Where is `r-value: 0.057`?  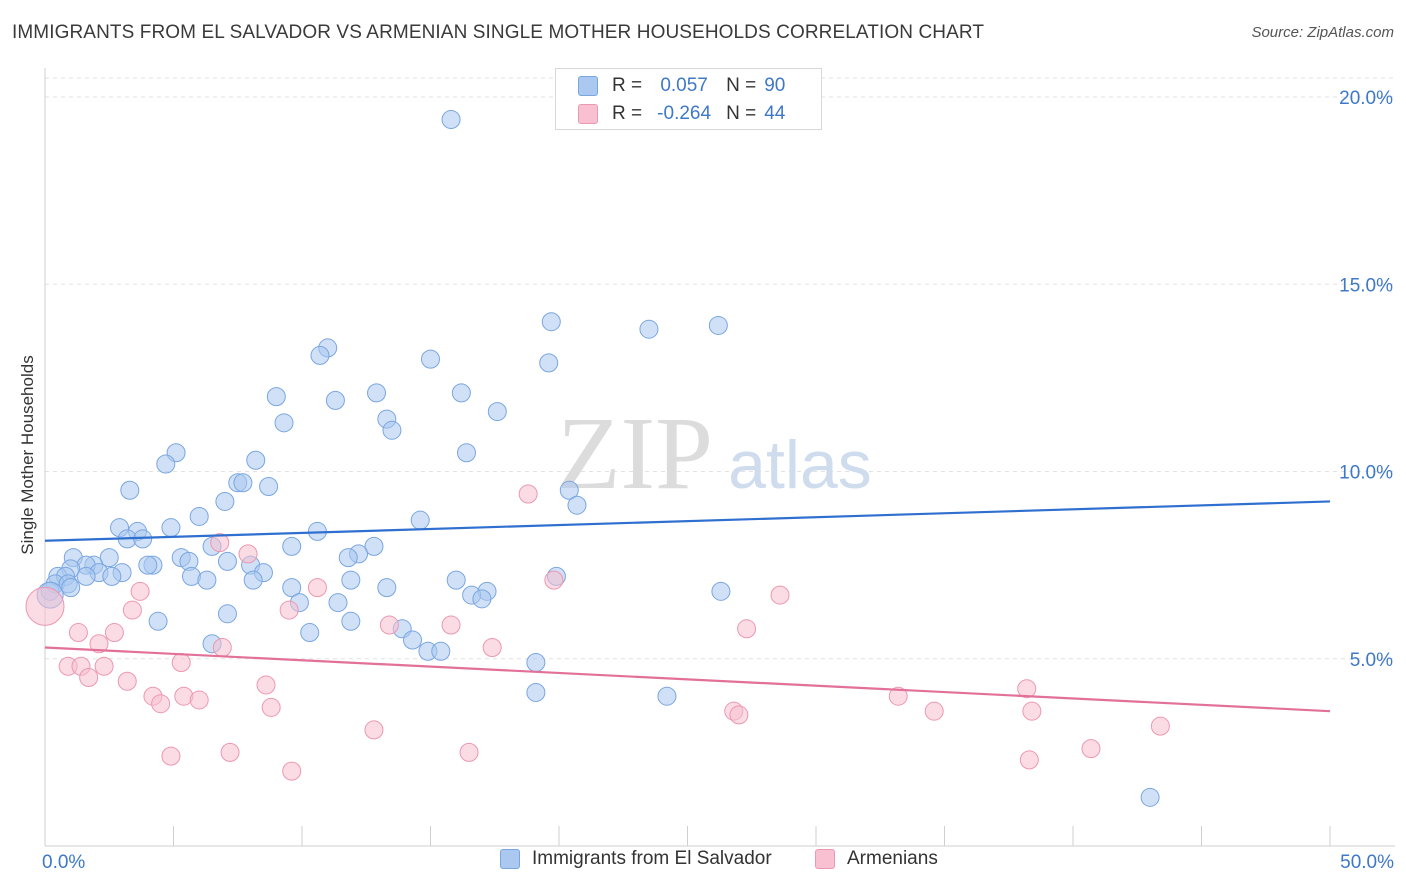
r-value: 0.057 is located at coordinates (684, 85).